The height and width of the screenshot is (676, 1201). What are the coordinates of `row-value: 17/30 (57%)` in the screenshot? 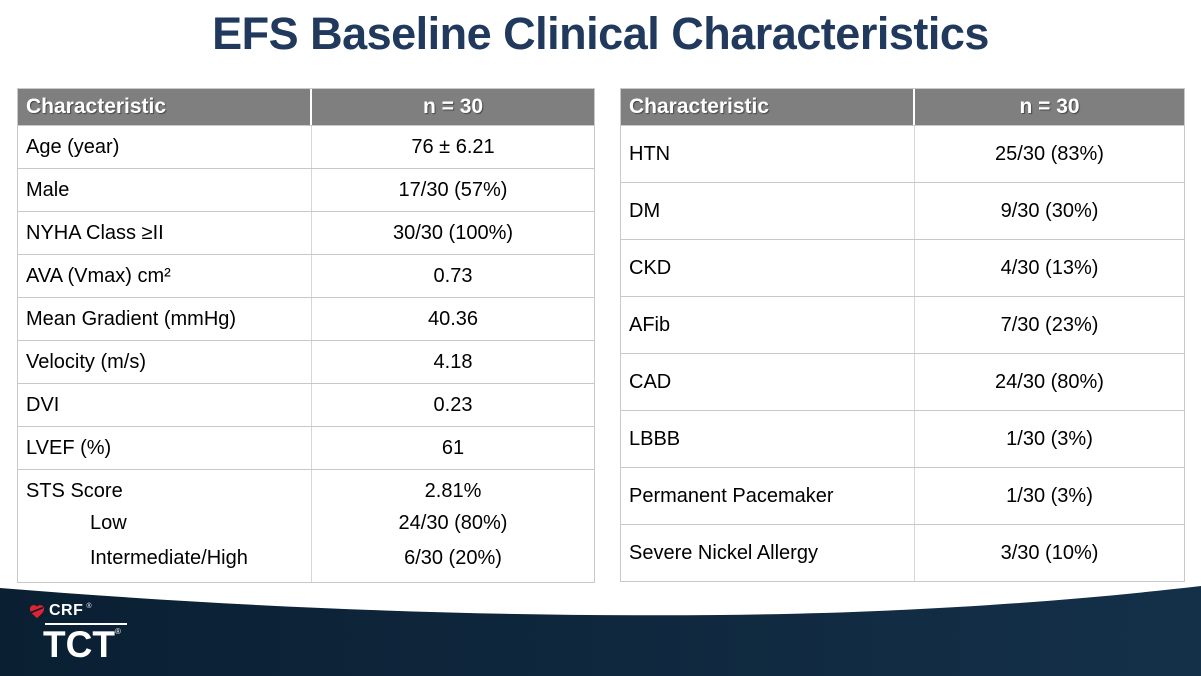 It's located at (453, 189).